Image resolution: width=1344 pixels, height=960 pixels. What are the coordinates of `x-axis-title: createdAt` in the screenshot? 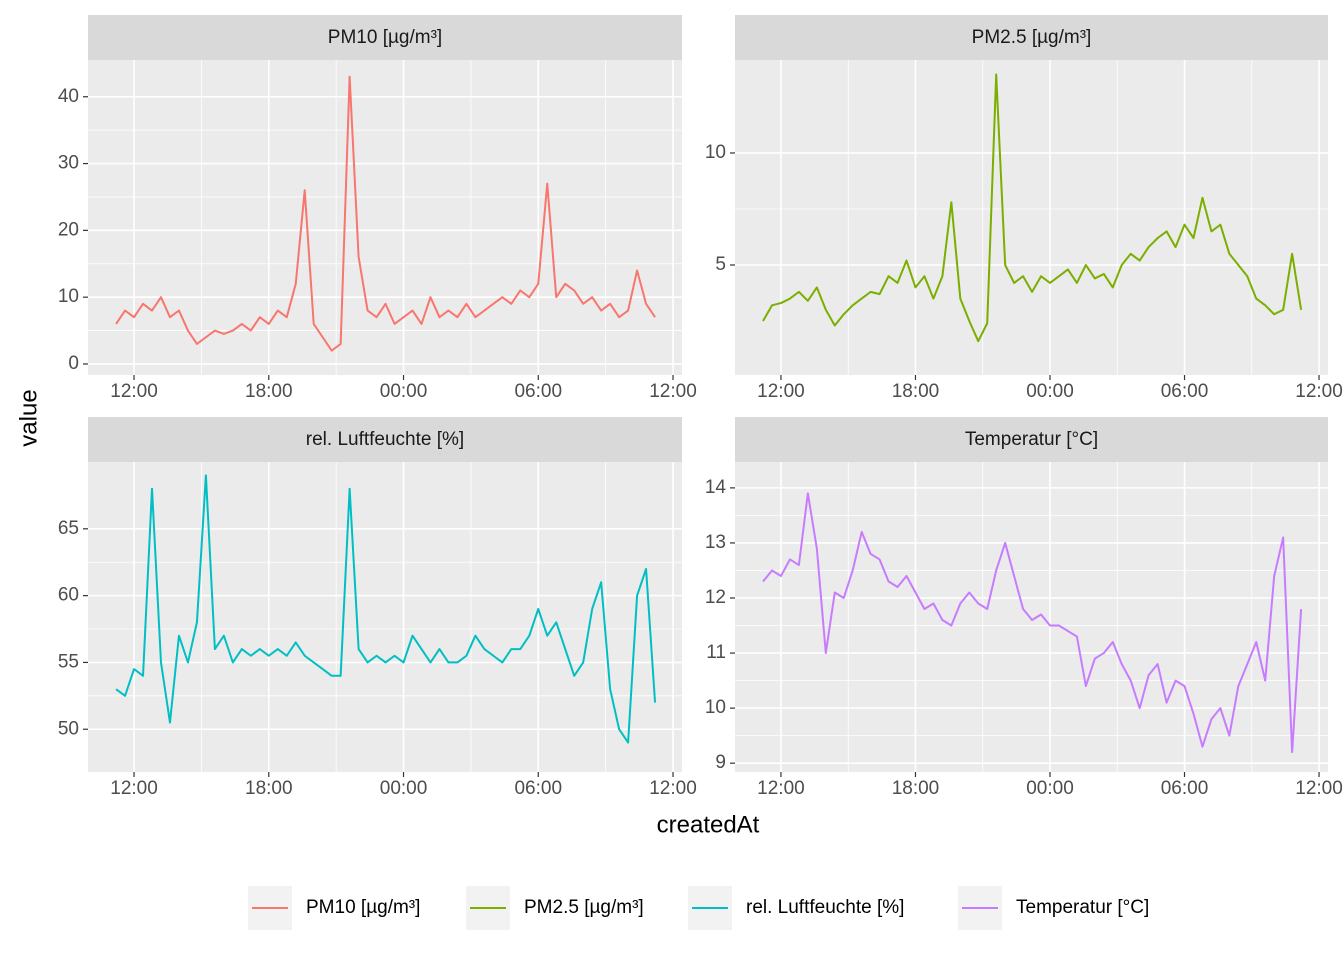 It's located at (708, 824).